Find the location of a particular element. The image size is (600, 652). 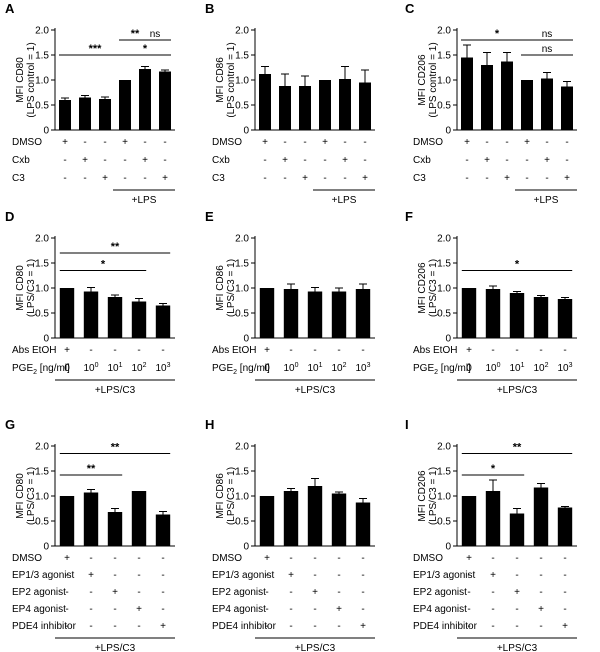

condition-label: EP4 agonist is located at coordinates (39, 609).